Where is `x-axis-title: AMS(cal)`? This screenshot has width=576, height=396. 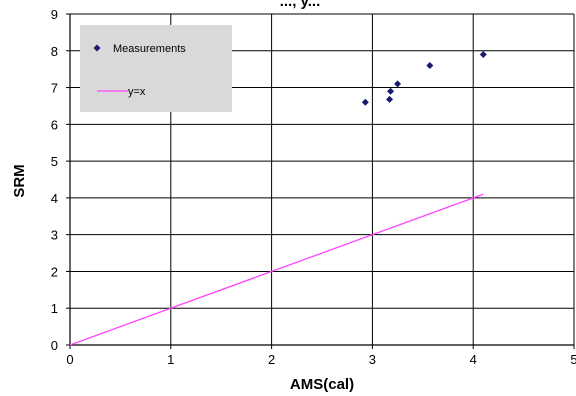 x-axis-title: AMS(cal) is located at coordinates (322, 384).